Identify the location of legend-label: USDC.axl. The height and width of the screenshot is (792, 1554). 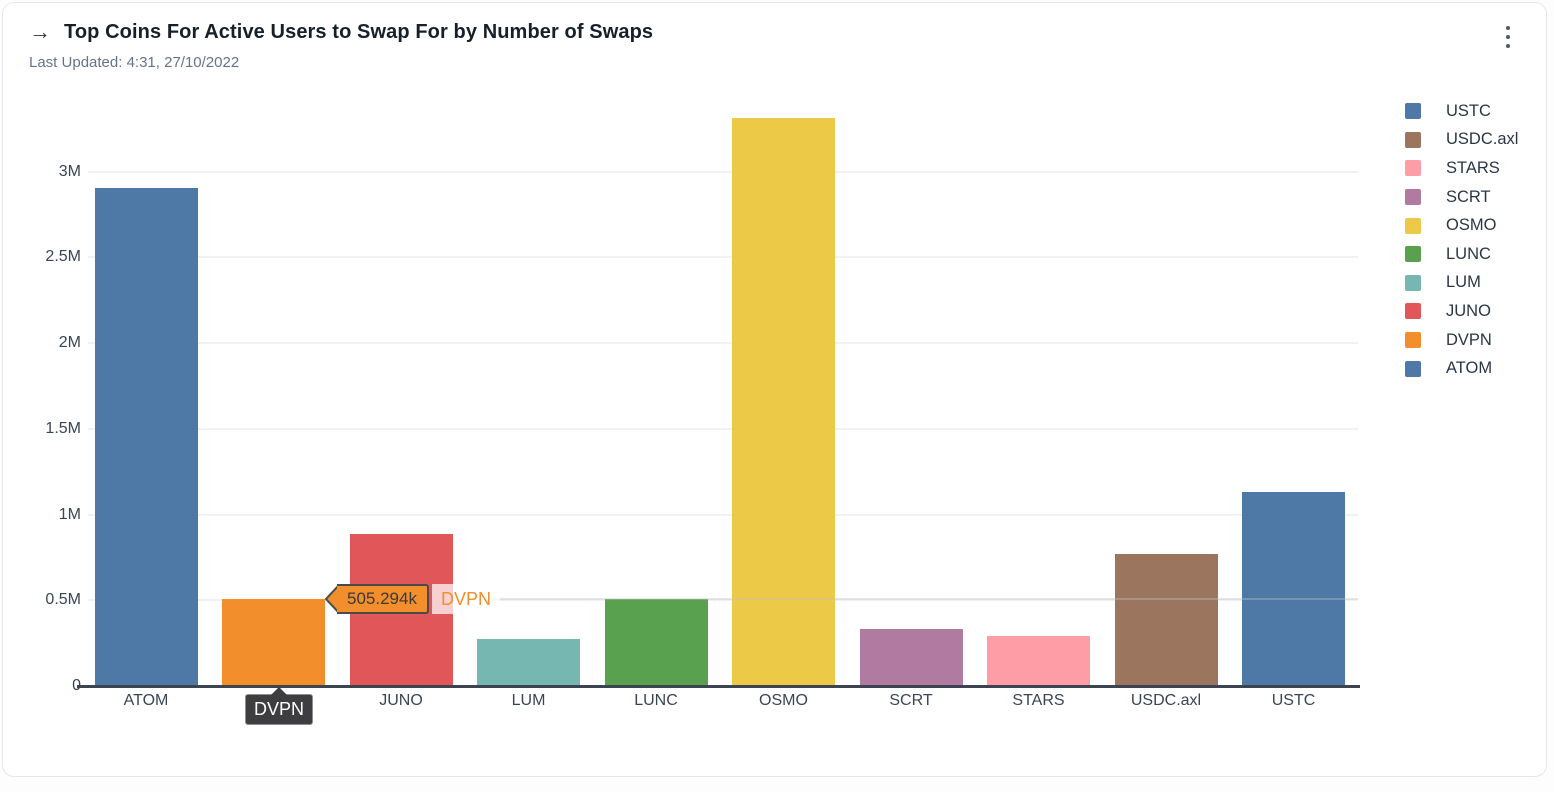
(1482, 139).